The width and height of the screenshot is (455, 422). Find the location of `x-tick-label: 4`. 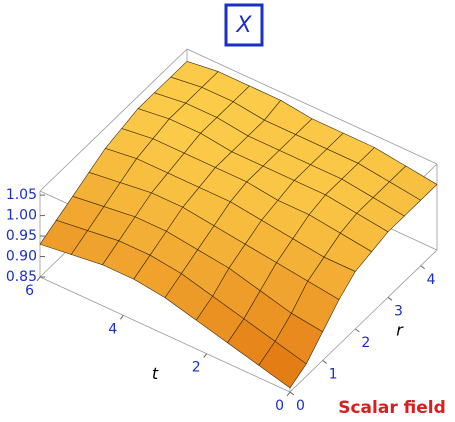

x-tick-label: 4 is located at coordinates (112, 329).